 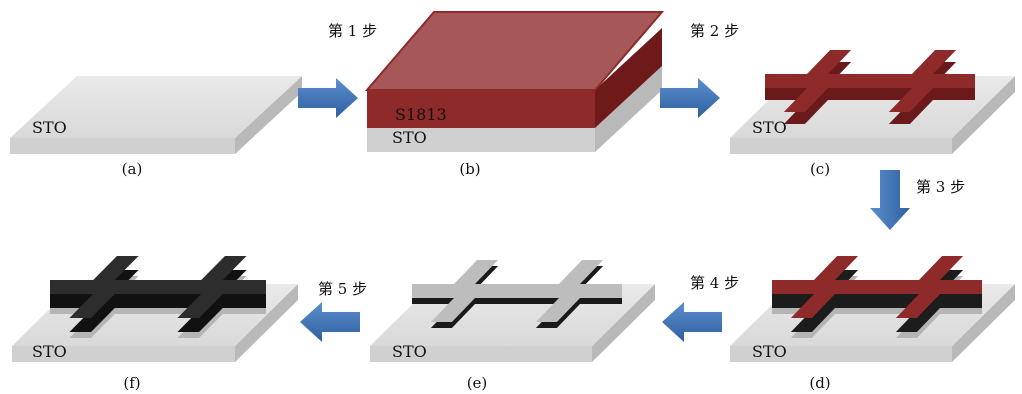 I want to click on panel-e: STO (e), so click(x=512, y=326).